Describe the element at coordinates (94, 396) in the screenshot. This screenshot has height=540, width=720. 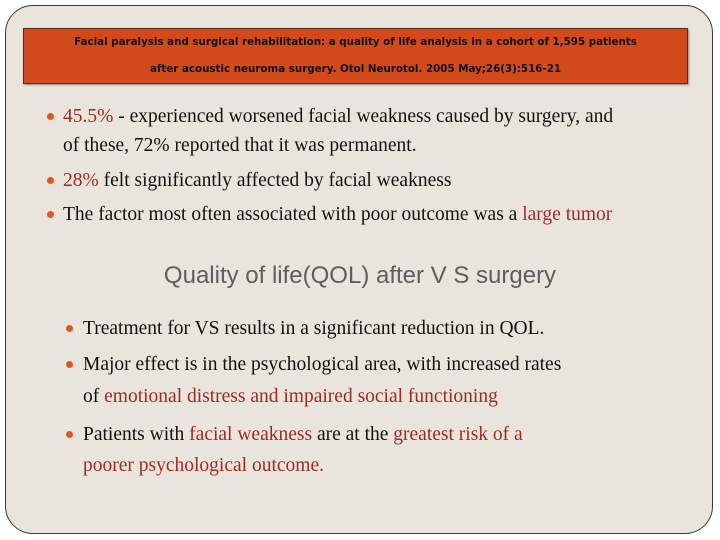
I see `bullet-text: of` at that location.